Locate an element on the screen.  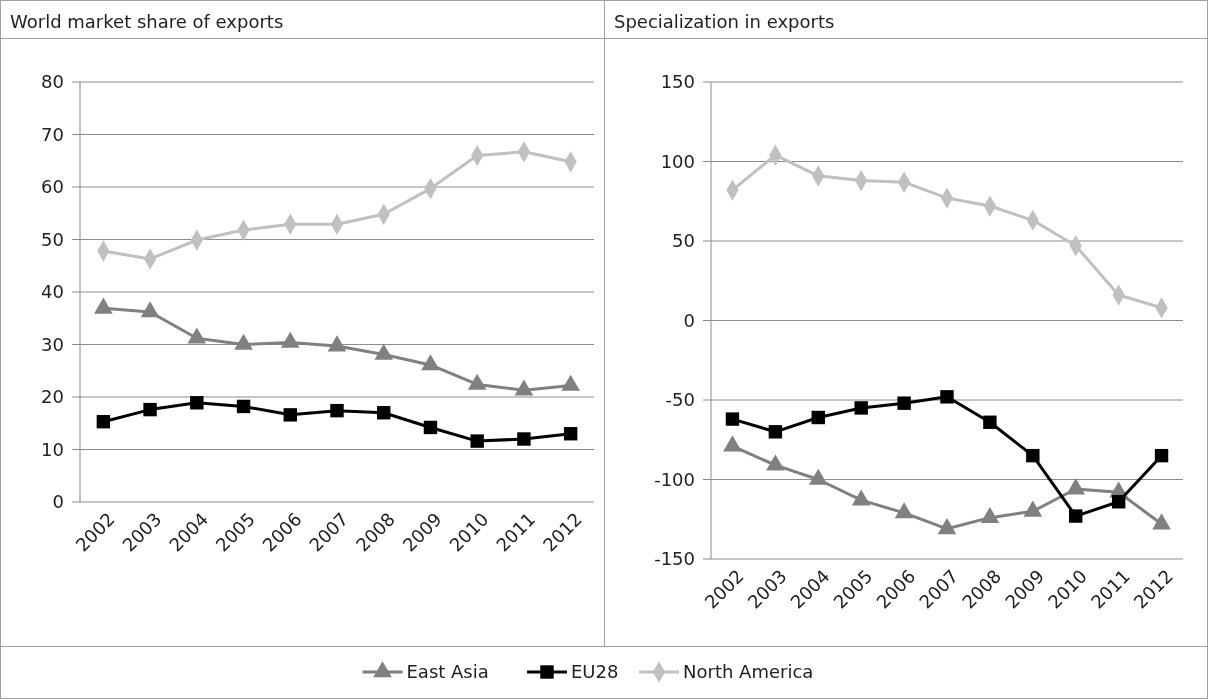
y-tick-label: 80 is located at coordinates (52, 82).